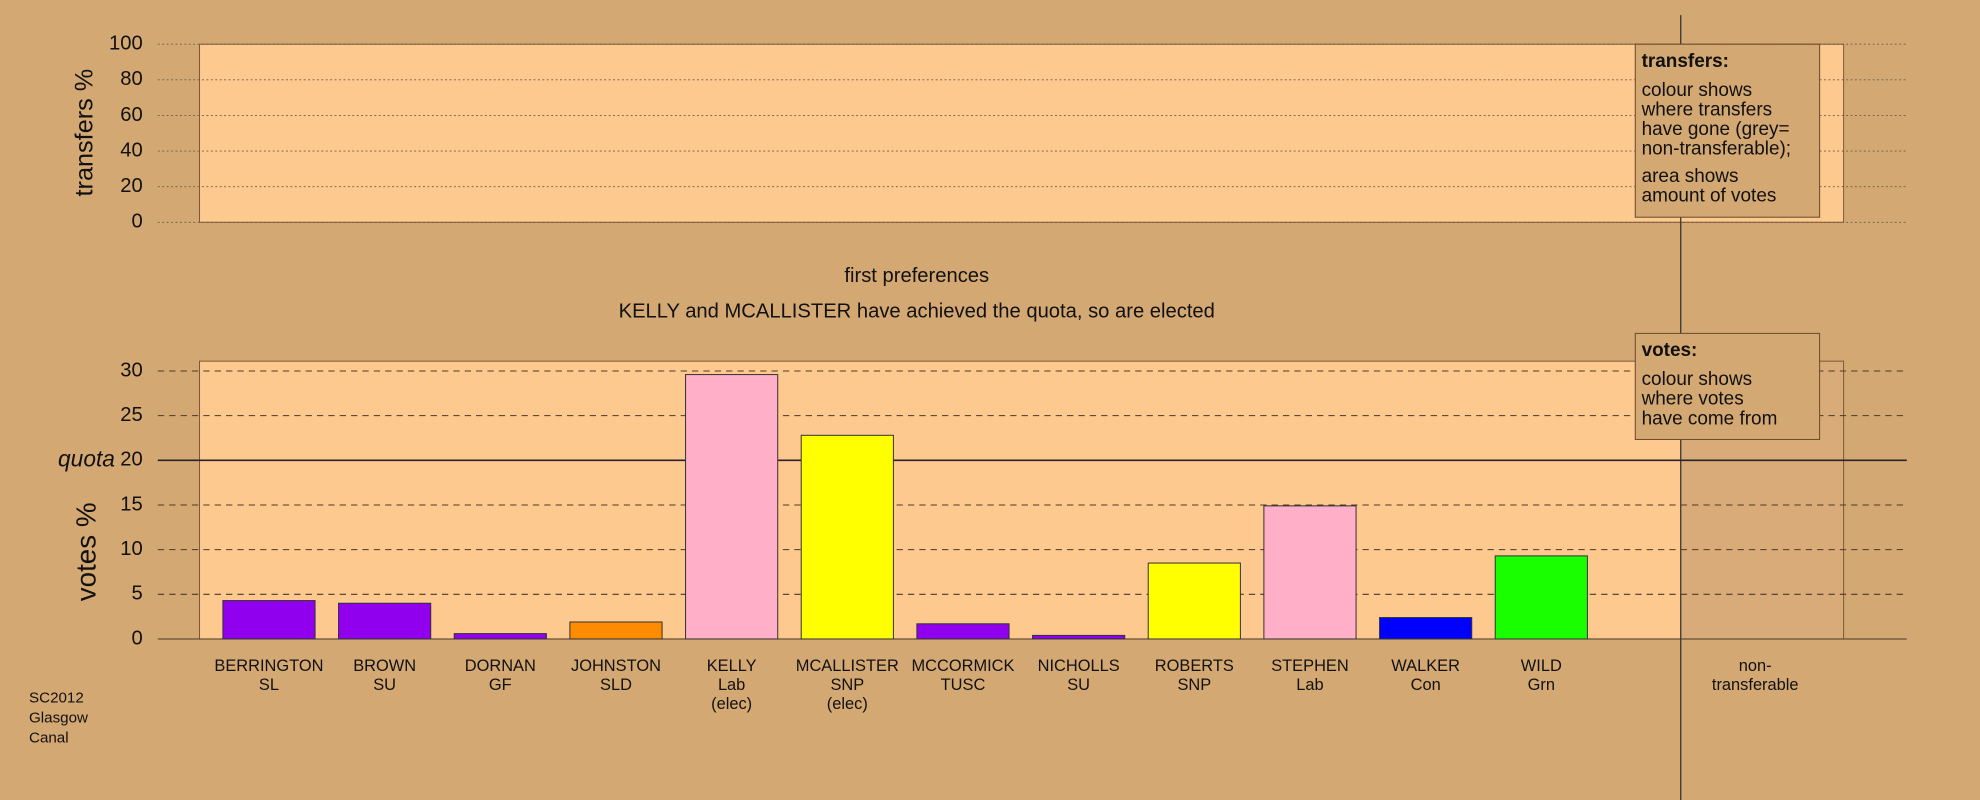 This screenshot has width=1980, height=800. What do you see at coordinates (1425, 666) in the screenshot?
I see `x-tick-label: WALKER` at bounding box center [1425, 666].